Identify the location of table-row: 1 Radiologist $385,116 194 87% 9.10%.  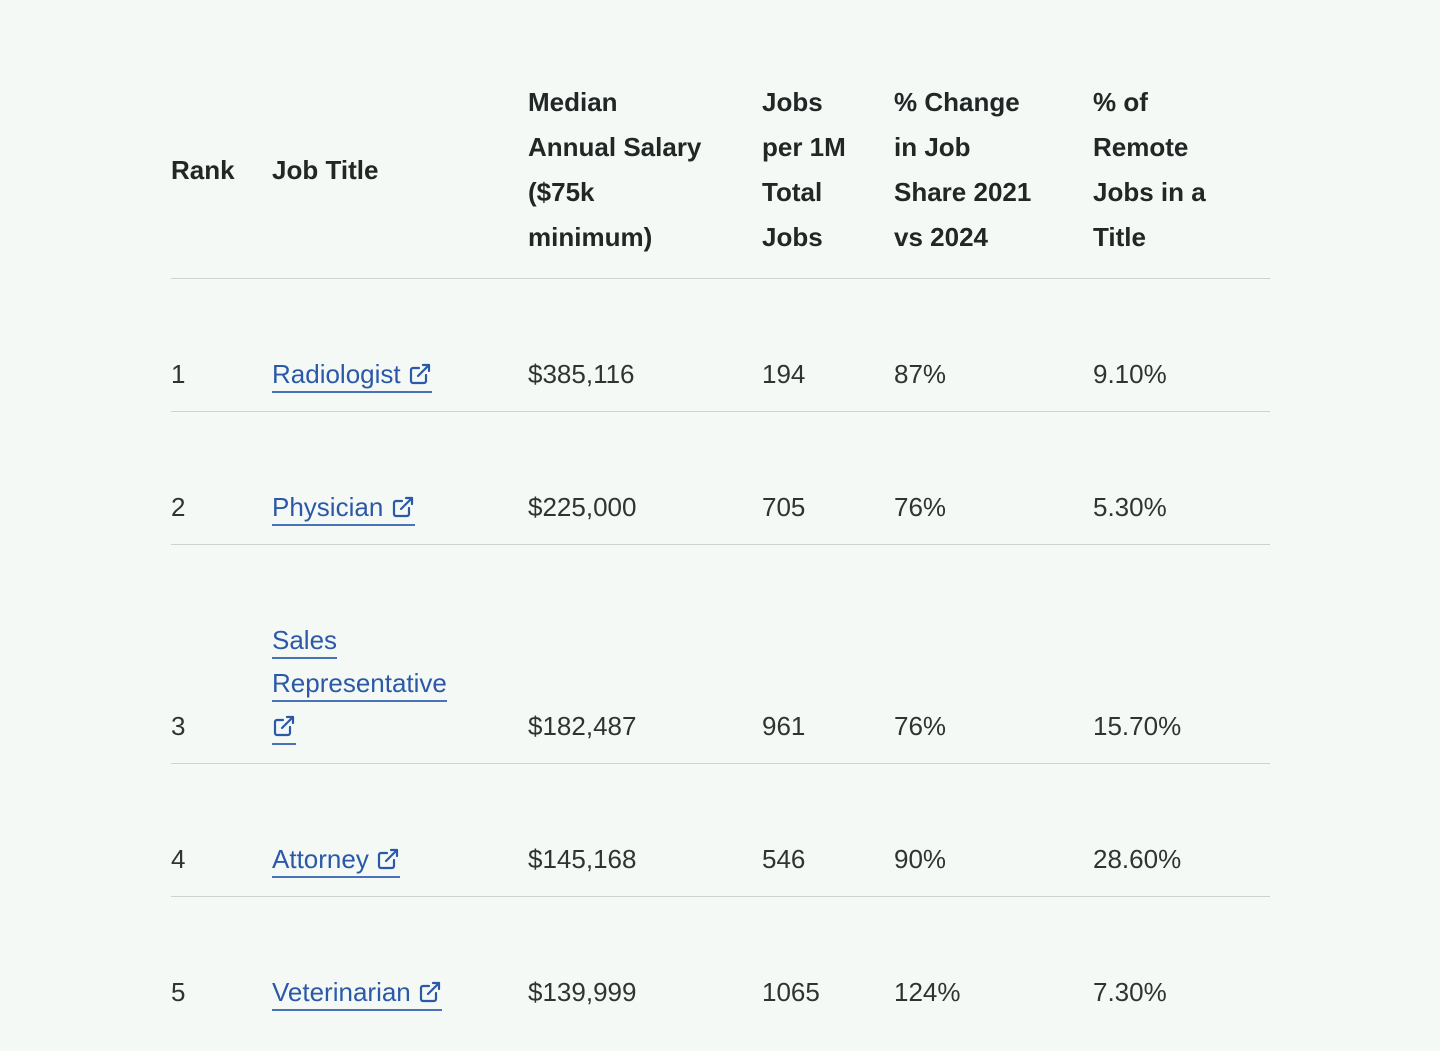
(720, 345).